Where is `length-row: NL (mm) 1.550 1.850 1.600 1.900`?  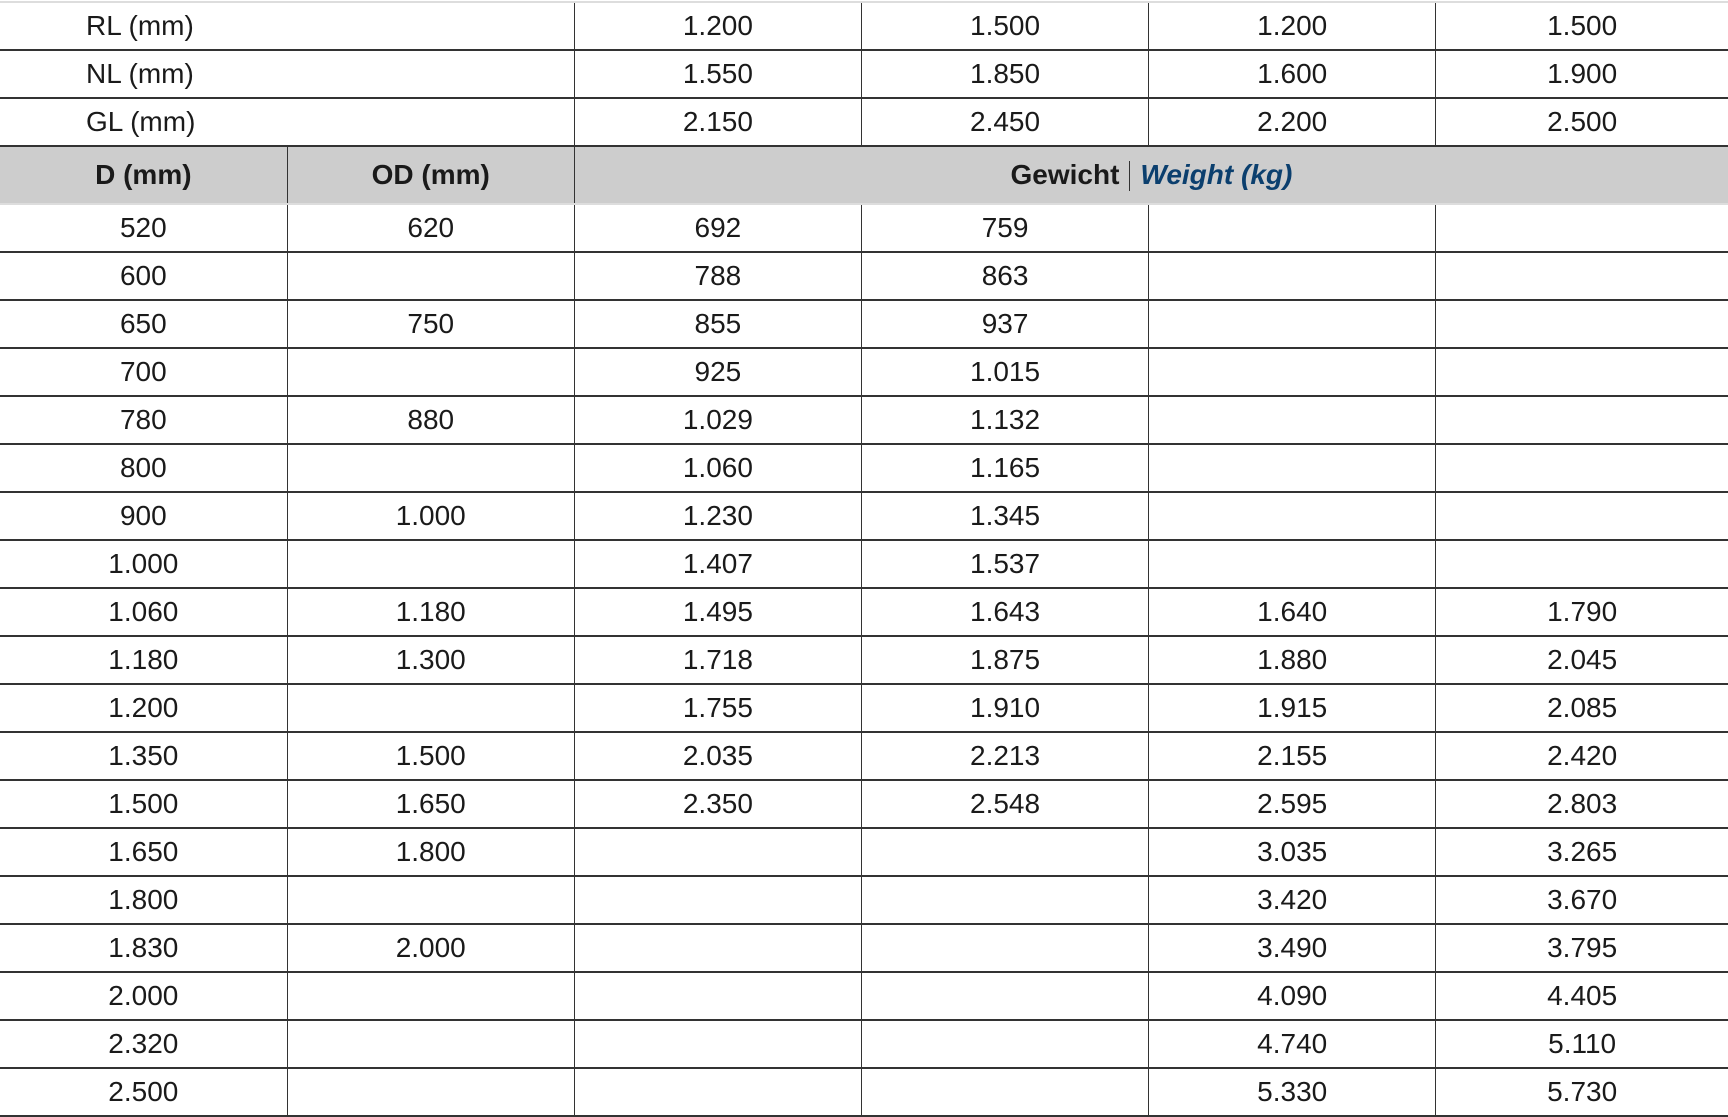
length-row: NL (mm) 1.550 1.850 1.600 1.900 is located at coordinates (864, 74).